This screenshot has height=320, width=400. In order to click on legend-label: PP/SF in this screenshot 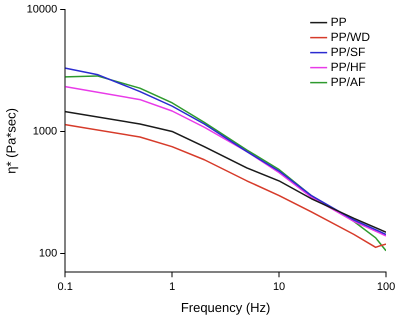, I will do `click(348, 51)`.